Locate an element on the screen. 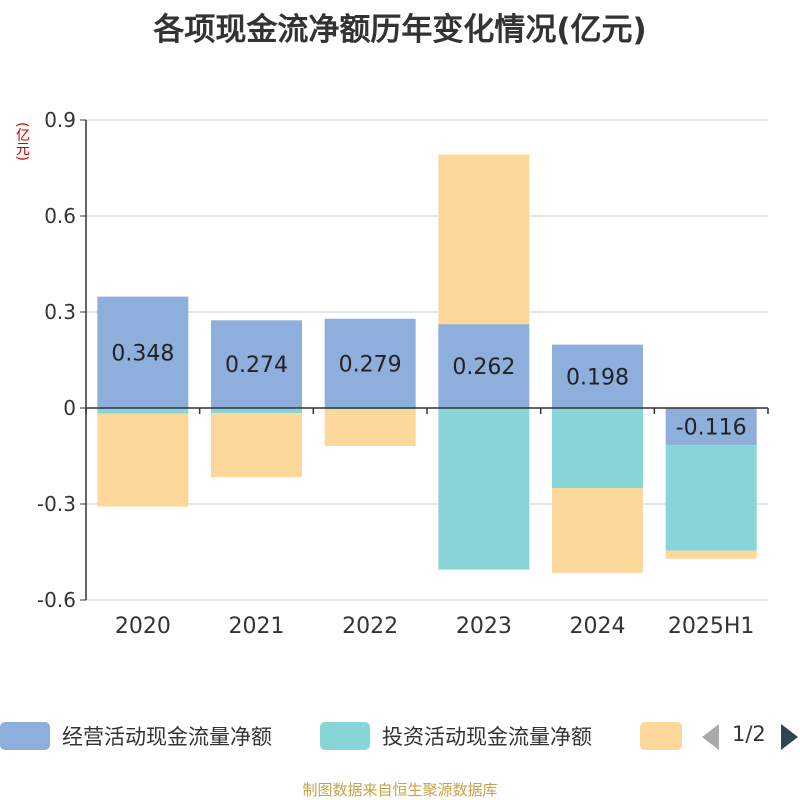 This screenshot has width=800, height=800. bar-s2-2024 is located at coordinates (597, 530).